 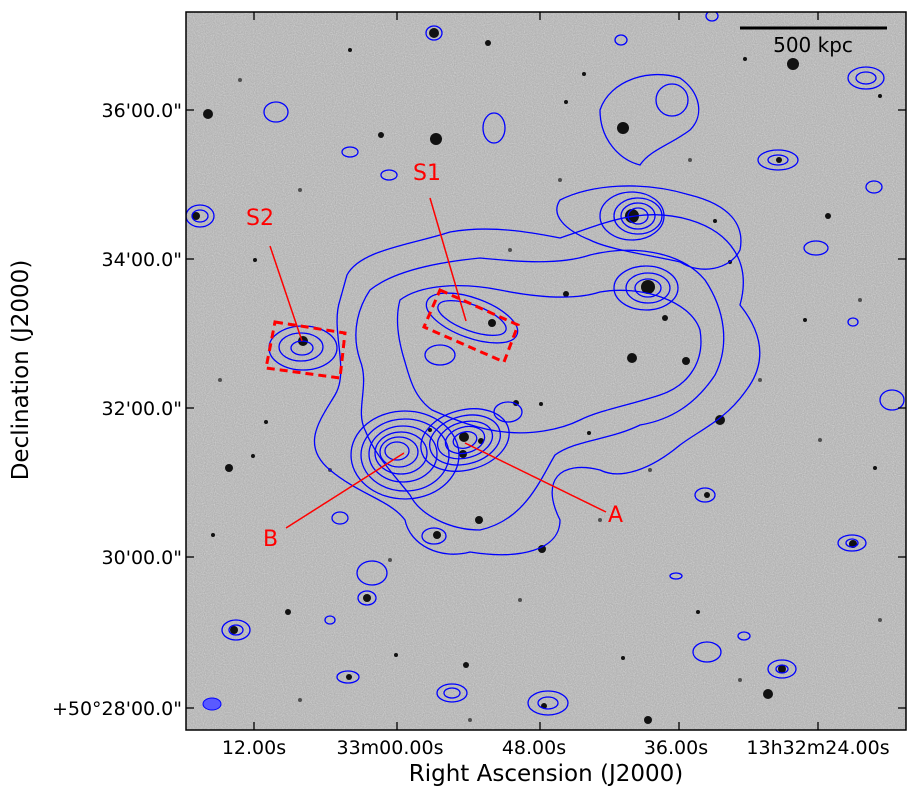 What do you see at coordinates (260, 218) in the screenshot?
I see `label-s2: S2` at bounding box center [260, 218].